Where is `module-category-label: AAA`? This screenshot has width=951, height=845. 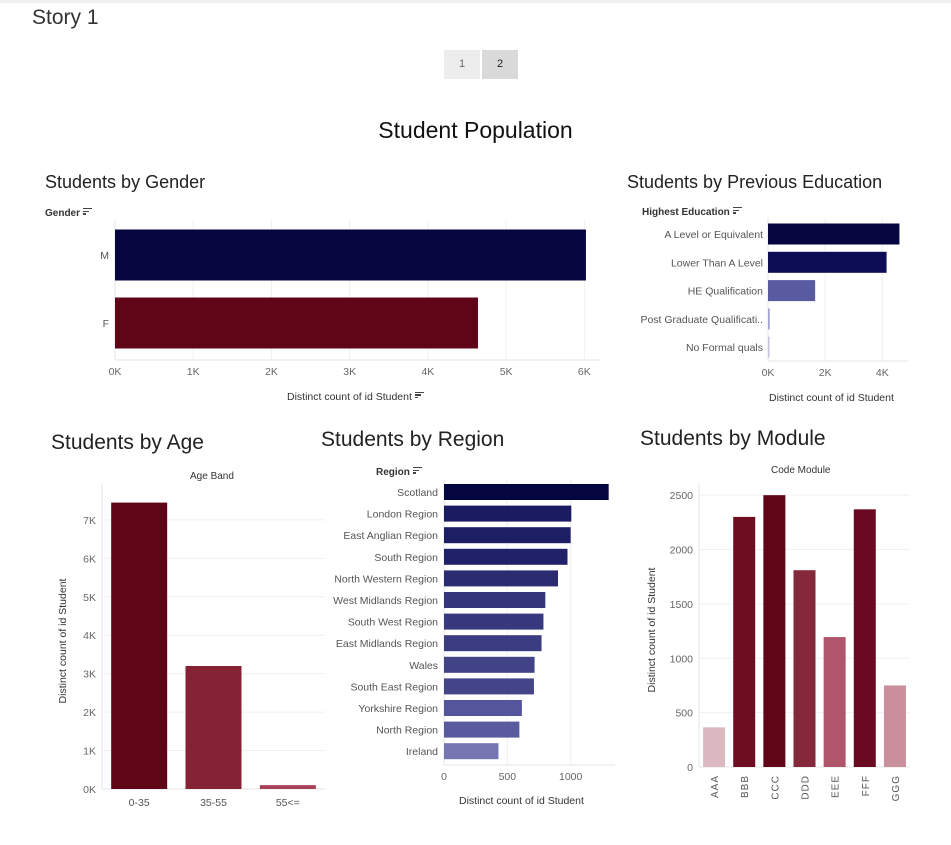
module-category-label: AAA is located at coordinates (715, 786).